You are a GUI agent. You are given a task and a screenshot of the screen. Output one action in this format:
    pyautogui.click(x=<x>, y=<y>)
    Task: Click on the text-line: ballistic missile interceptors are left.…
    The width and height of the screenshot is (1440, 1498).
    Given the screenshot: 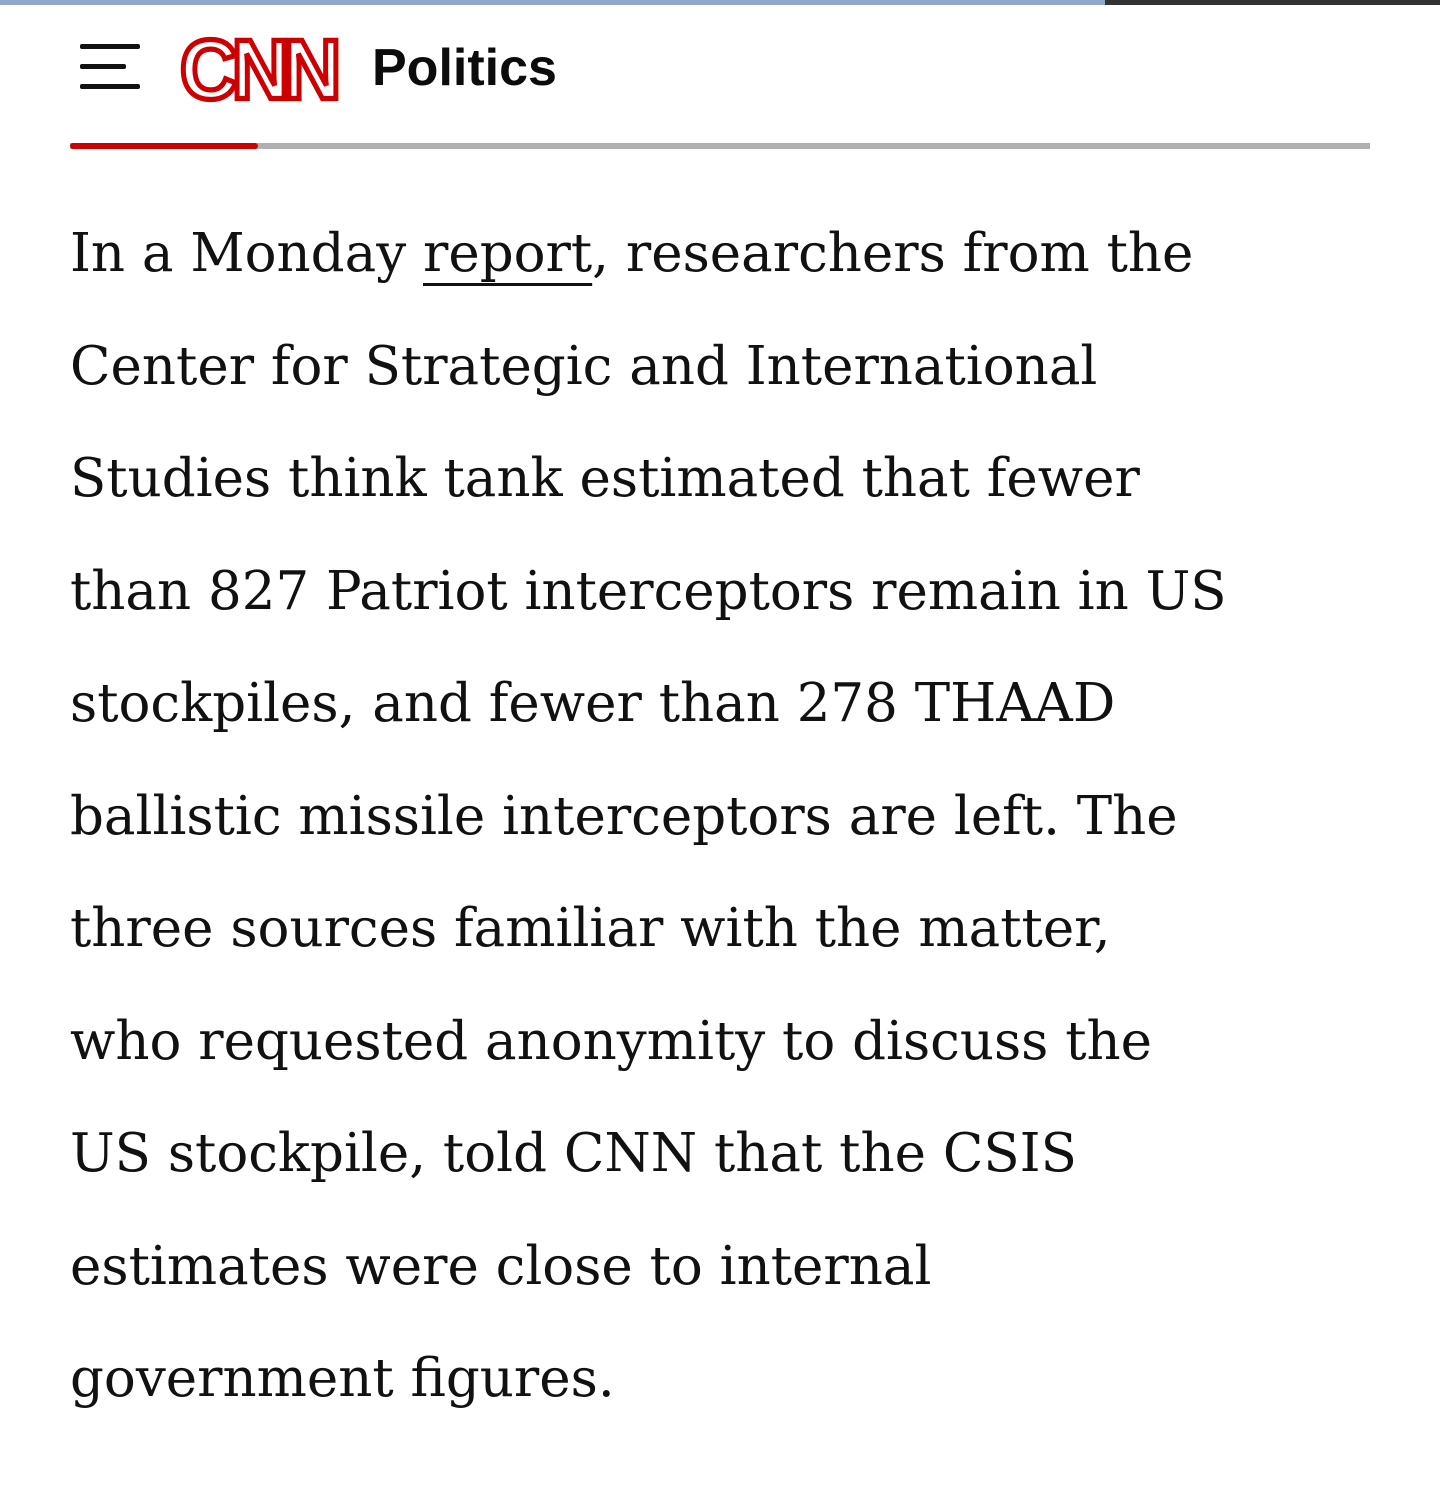 What is the action you would take?
    pyautogui.click(x=624, y=816)
    